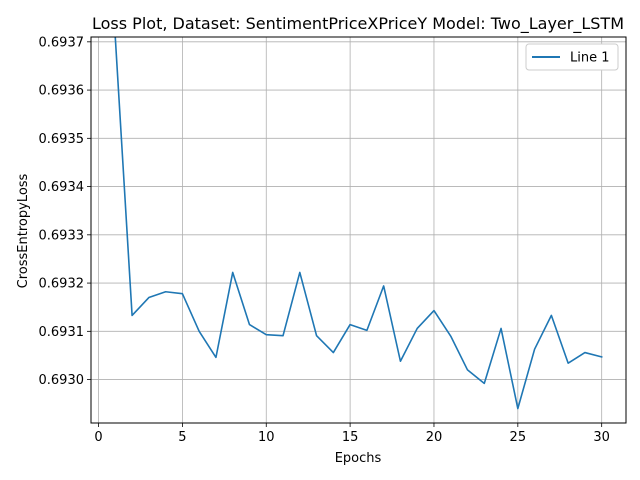  I want to click on y-tick-label: 0.6933, so click(62, 235).